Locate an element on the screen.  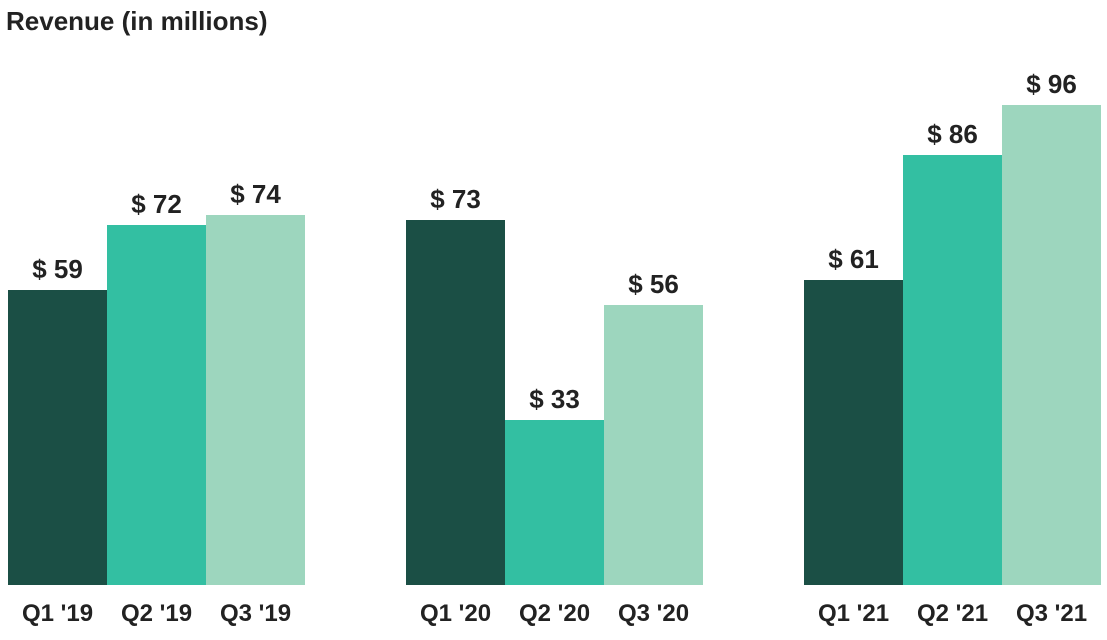
tick-label-q1-20: Q1 '20 is located at coordinates (455, 613).